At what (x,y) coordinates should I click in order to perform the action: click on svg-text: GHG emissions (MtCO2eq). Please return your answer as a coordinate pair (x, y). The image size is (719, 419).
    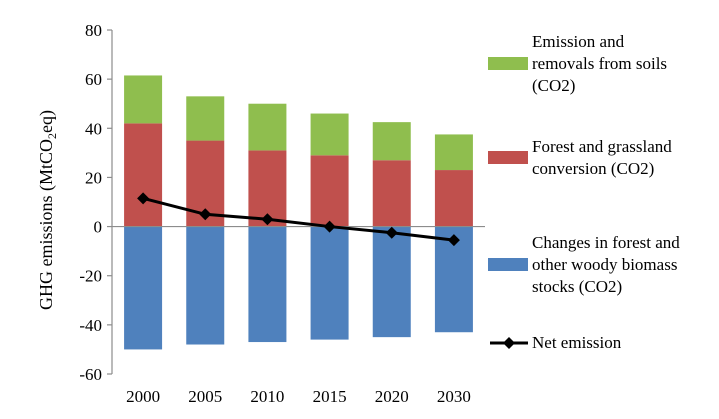
    Looking at the image, I should click on (47, 210).